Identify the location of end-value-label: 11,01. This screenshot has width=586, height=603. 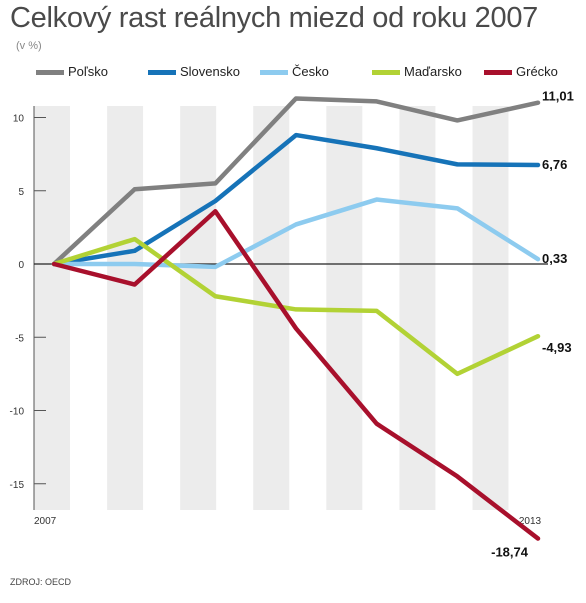
(558, 96).